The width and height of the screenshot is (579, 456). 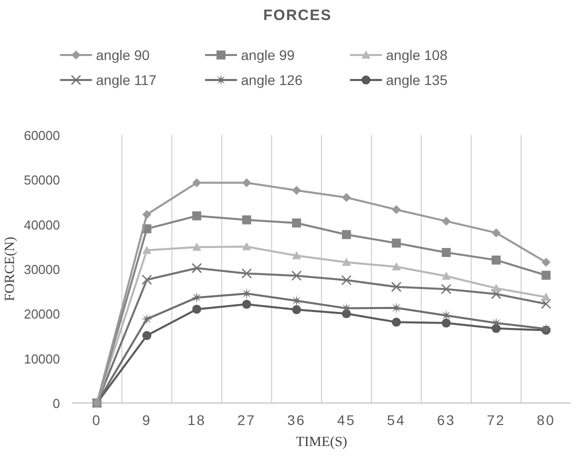 What do you see at coordinates (496, 420) in the screenshot?
I see `x-tick-label: 72` at bounding box center [496, 420].